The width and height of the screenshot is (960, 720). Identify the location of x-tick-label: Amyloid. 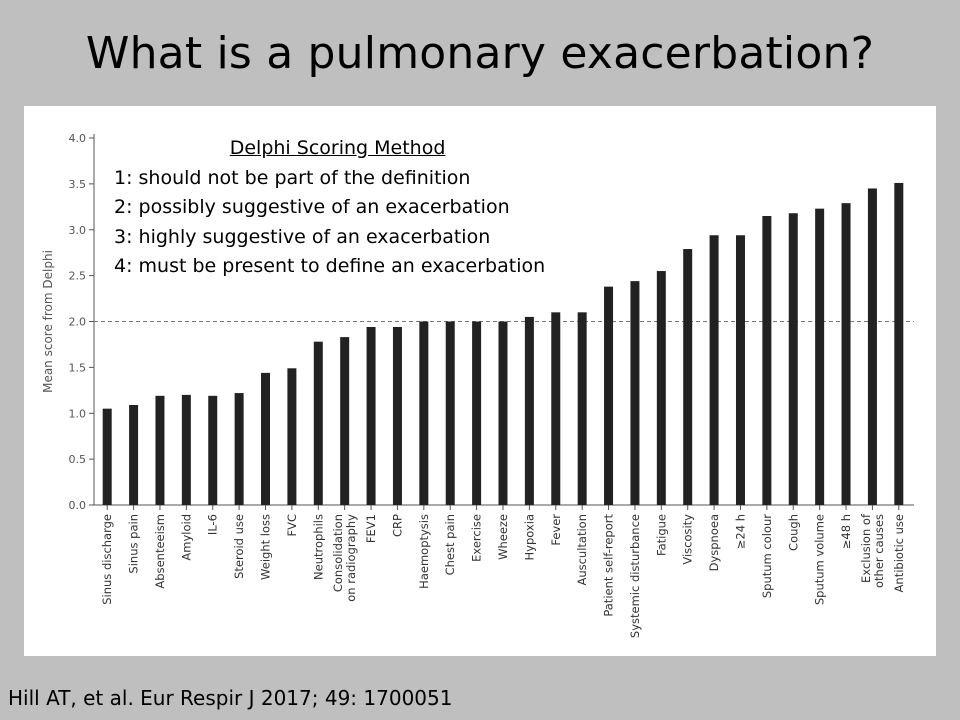
(186, 537).